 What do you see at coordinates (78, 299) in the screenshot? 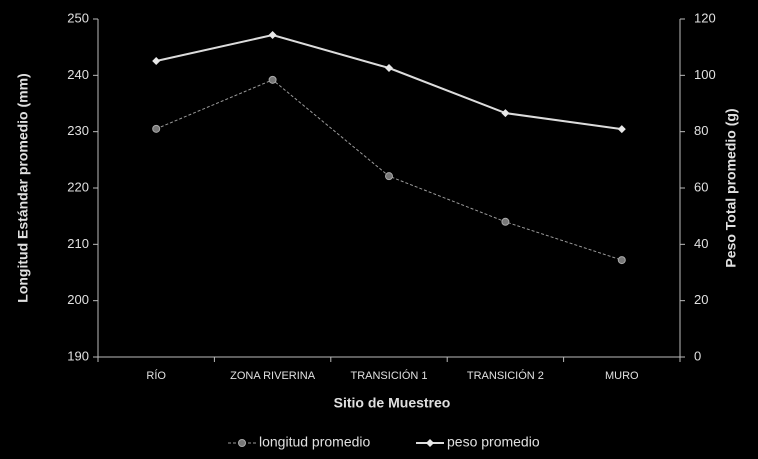
I see `y-tick-label: 200` at bounding box center [78, 299].